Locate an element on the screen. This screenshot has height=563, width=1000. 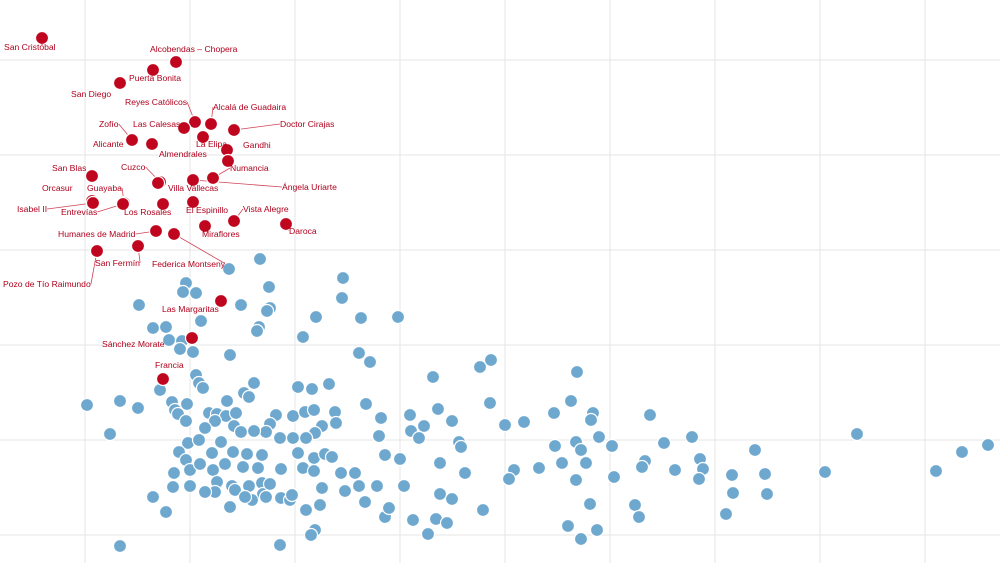
point-label: Los Rosales is located at coordinates (147, 212).